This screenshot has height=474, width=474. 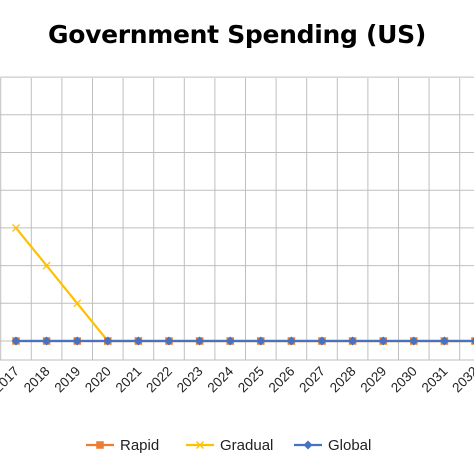 What do you see at coordinates (246, 445) in the screenshot?
I see `legend-label-gradual: Gradual` at bounding box center [246, 445].